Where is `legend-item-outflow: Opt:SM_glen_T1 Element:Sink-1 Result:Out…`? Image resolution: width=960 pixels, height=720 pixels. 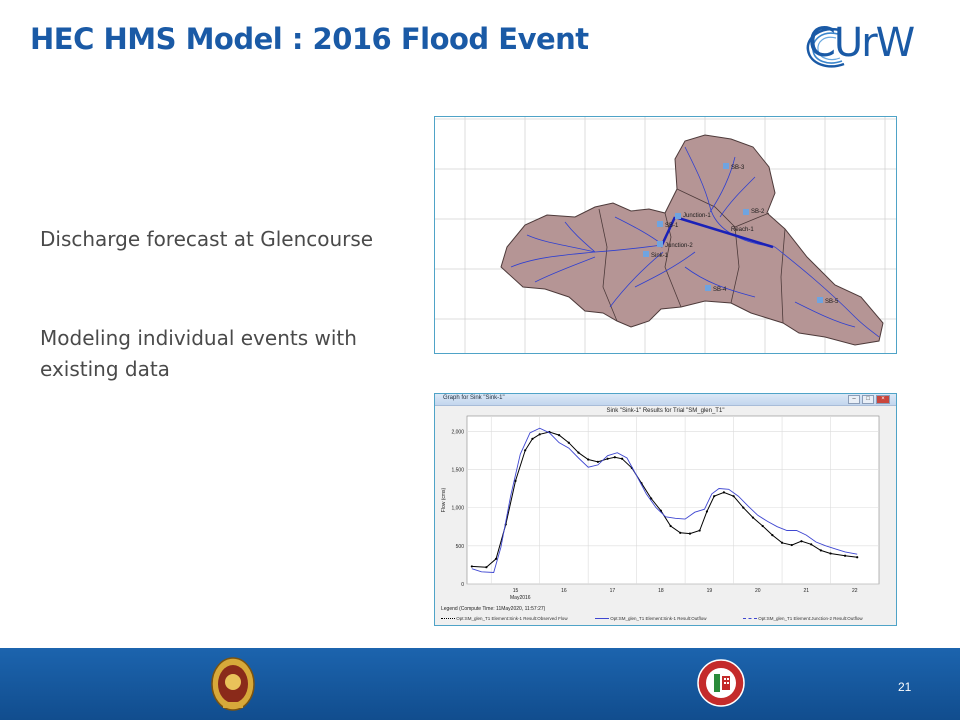
legend-item-outflow: Opt:SM_glen_T1 Element:Sink-1 Result:Out… is located at coordinates (651, 618).